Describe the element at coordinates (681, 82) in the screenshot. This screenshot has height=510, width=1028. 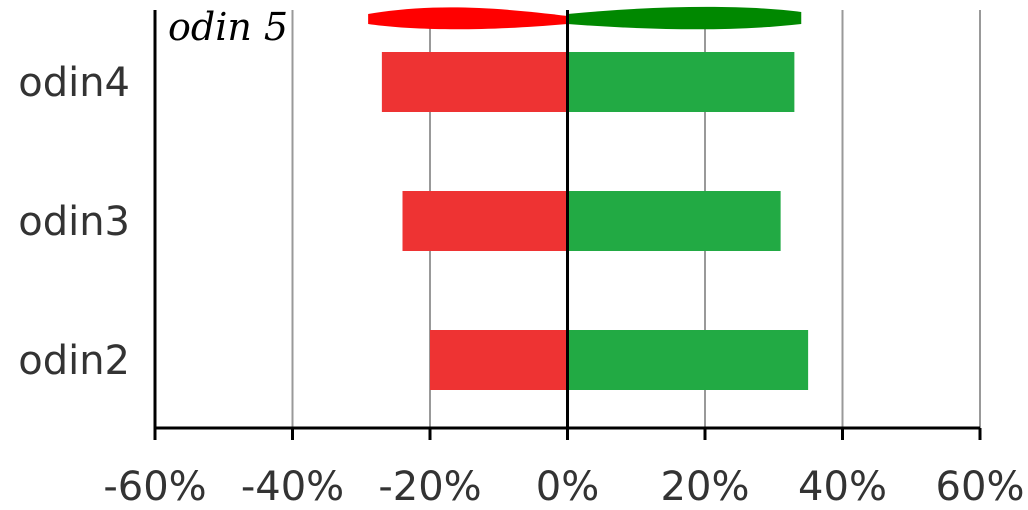
I see `bar-odin4-positive` at that location.